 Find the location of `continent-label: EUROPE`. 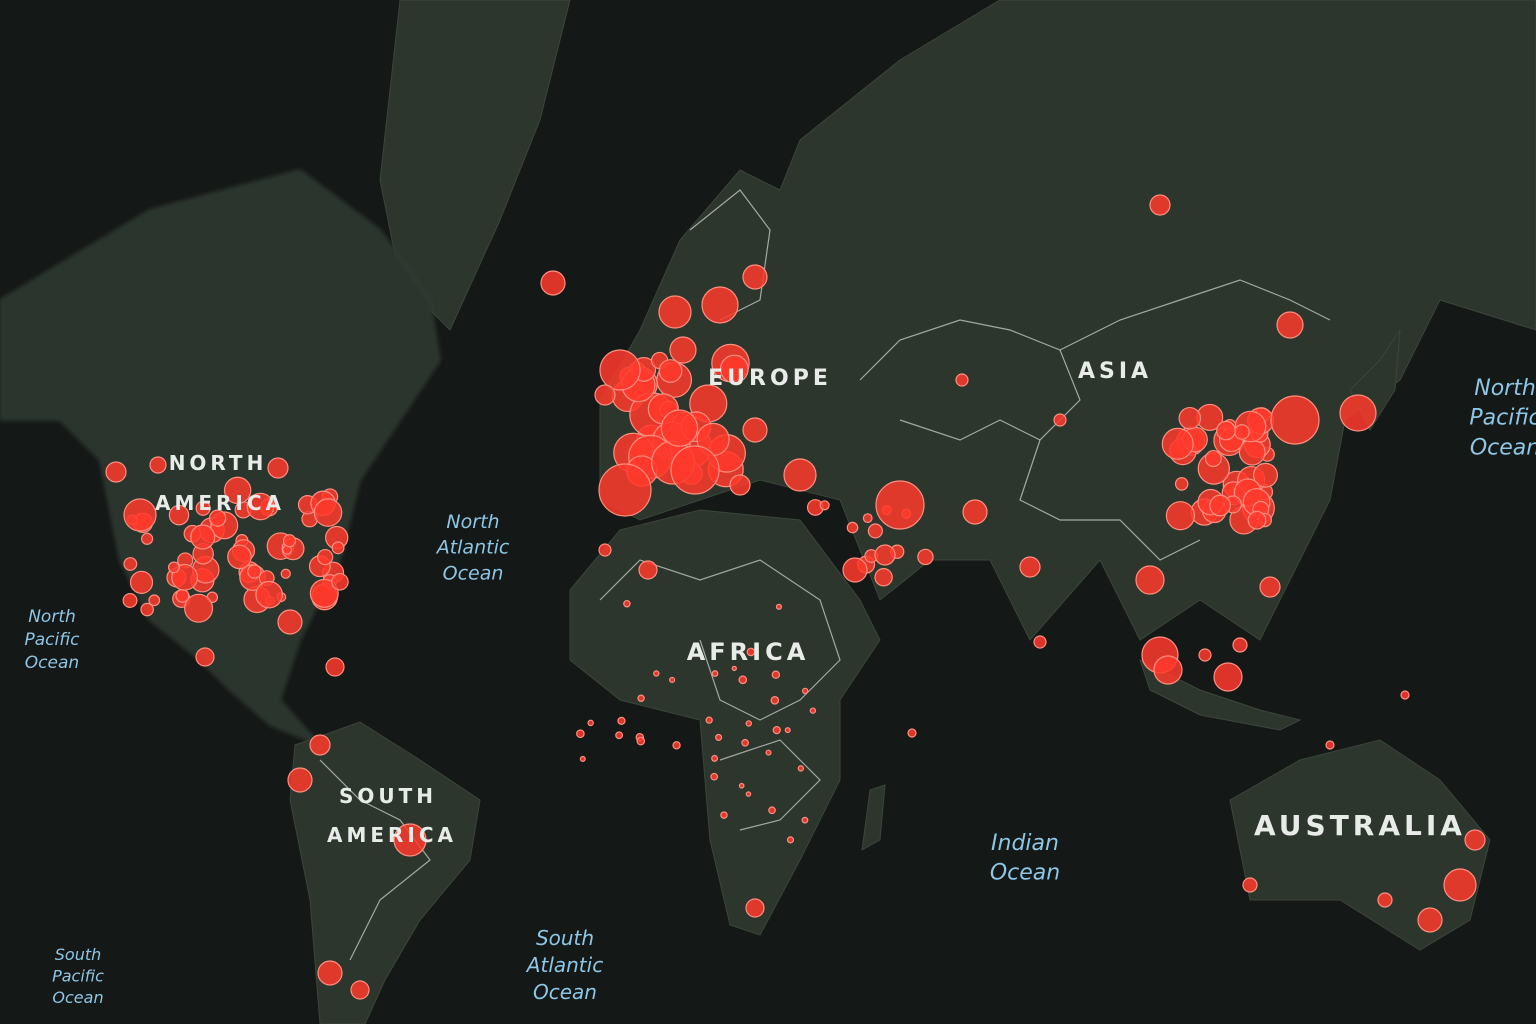

continent-label: EUROPE is located at coordinates (770, 378).